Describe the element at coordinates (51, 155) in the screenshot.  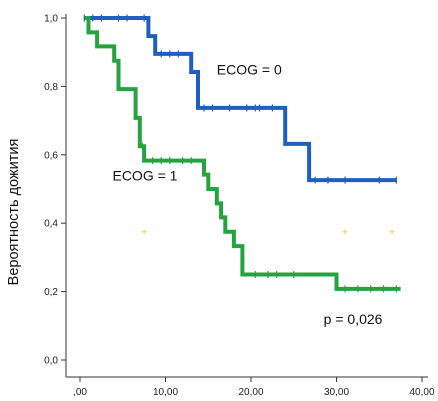
I see `y-tick-label: 0,6` at that location.